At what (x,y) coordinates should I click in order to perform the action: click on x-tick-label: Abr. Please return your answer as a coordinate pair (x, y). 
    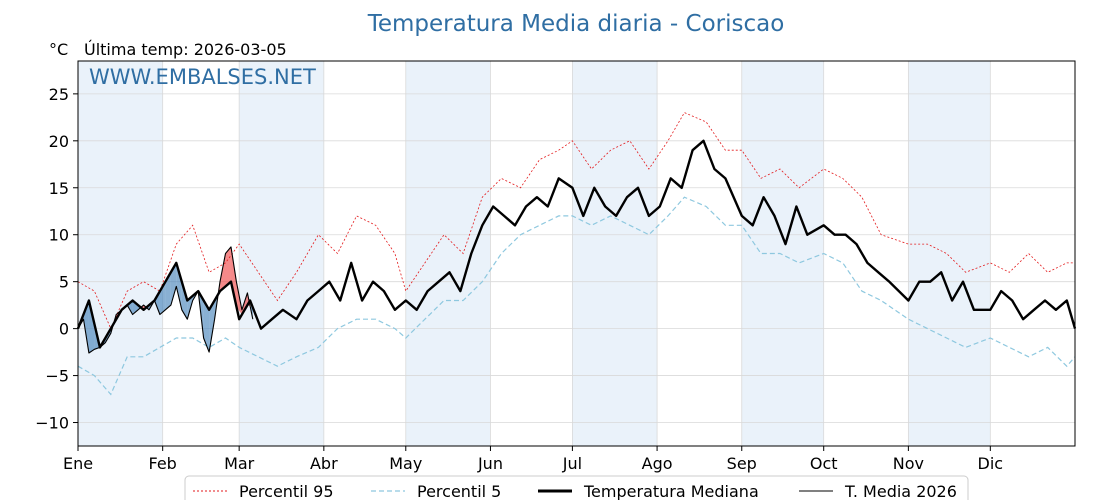
    Looking at the image, I should click on (324, 463).